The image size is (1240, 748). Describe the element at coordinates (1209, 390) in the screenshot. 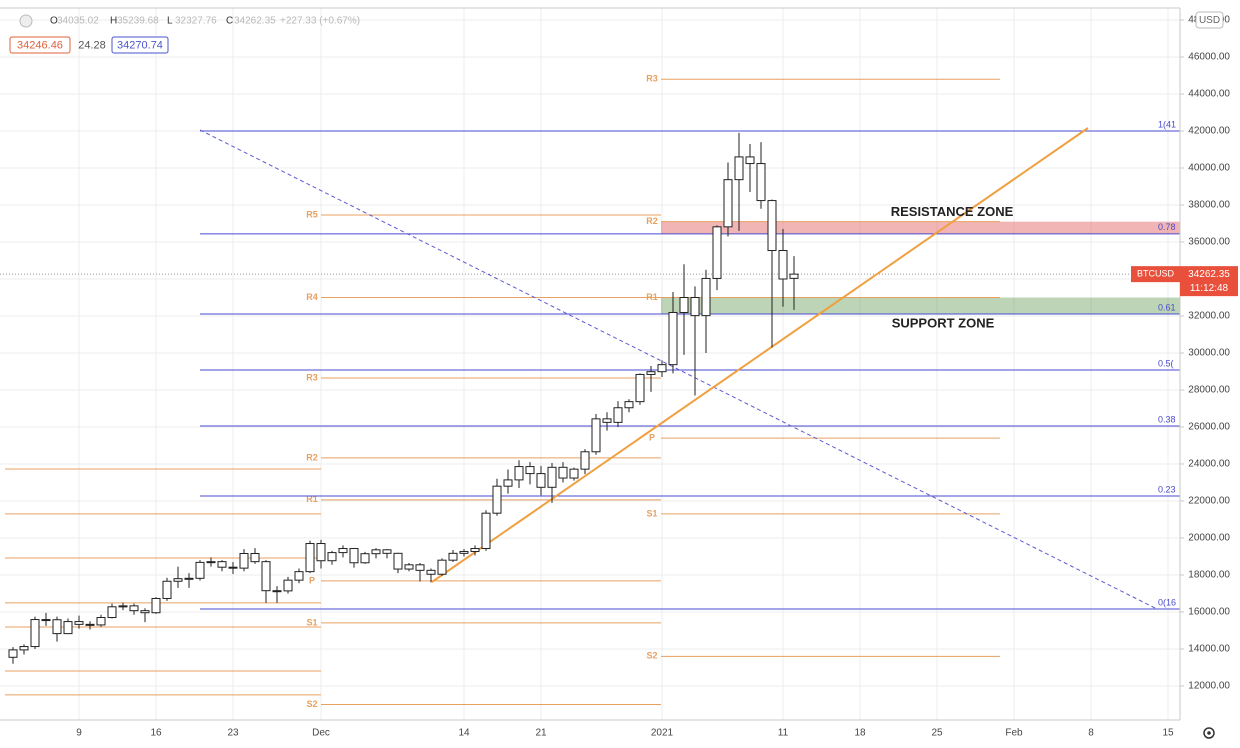

I see `y-tick-label: 28000.00` at that location.